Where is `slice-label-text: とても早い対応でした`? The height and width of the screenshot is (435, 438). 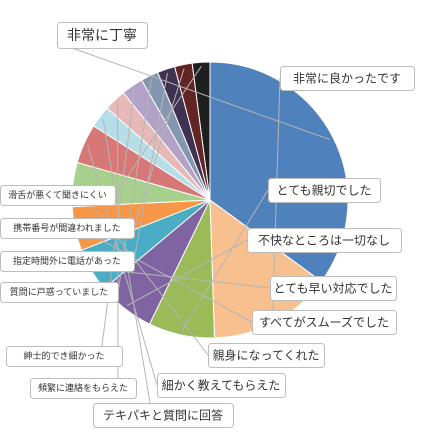 slice-label-text: とても早い対応でした is located at coordinates (332, 288).